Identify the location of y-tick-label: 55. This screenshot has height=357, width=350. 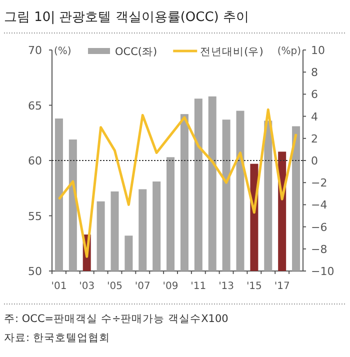
(35, 216).